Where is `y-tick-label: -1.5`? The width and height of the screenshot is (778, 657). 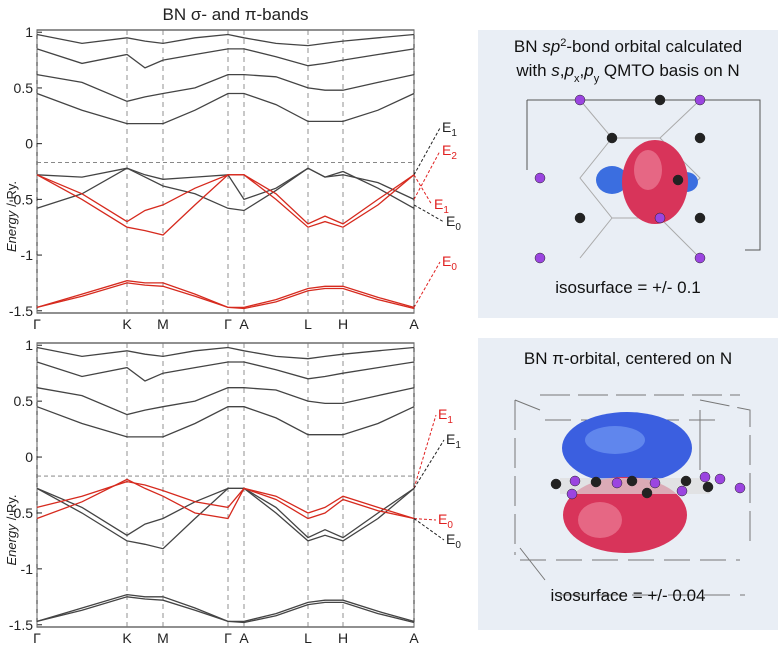 y-tick-label: -1.5 is located at coordinates (21, 625).